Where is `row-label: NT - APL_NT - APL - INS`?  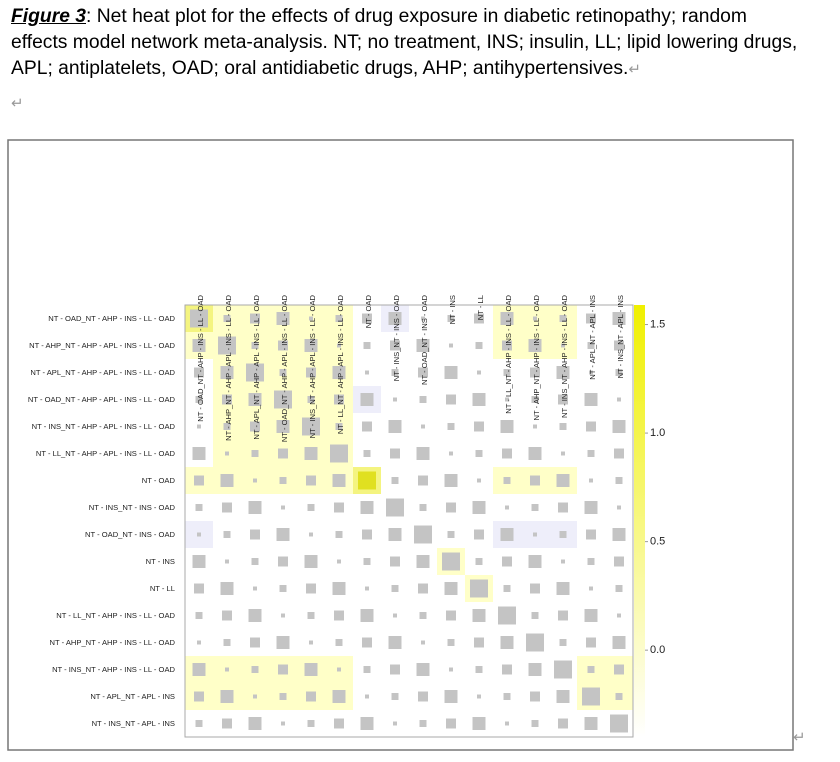 row-label: NT - APL_NT - APL - INS is located at coordinates (132, 696).